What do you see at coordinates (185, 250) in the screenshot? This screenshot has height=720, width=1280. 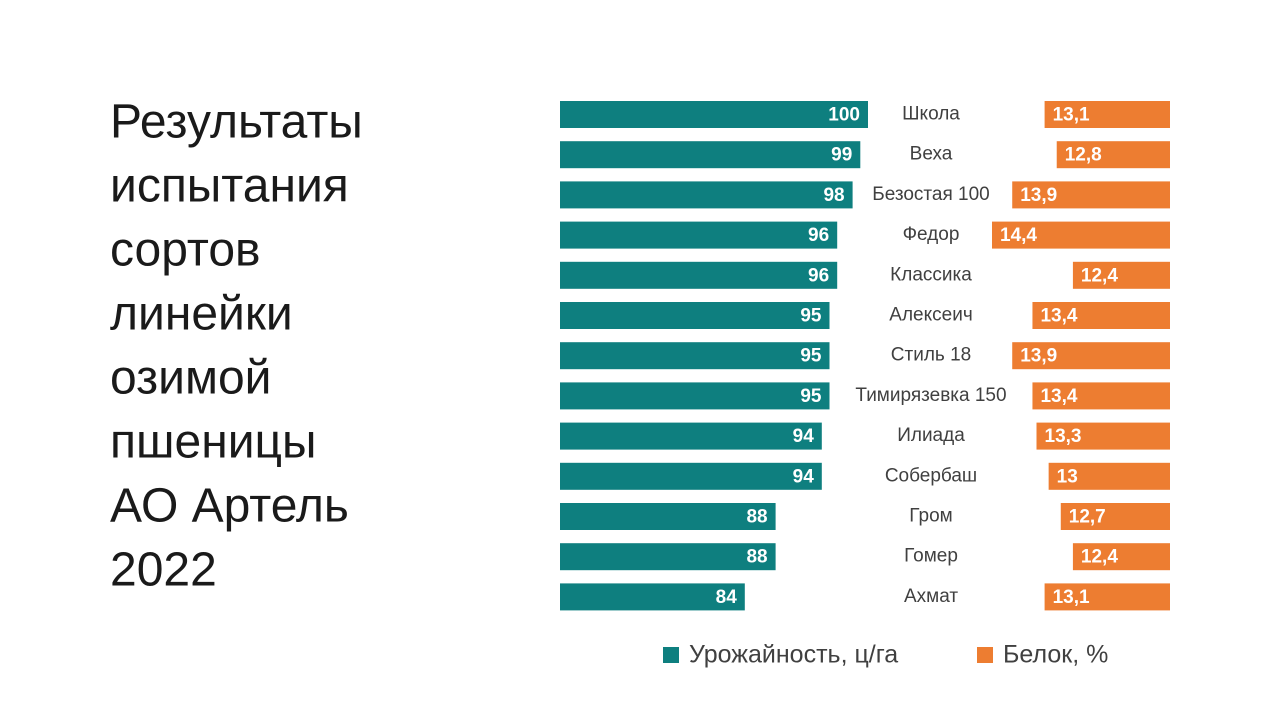 I see `chart-title-line: сортов` at bounding box center [185, 250].